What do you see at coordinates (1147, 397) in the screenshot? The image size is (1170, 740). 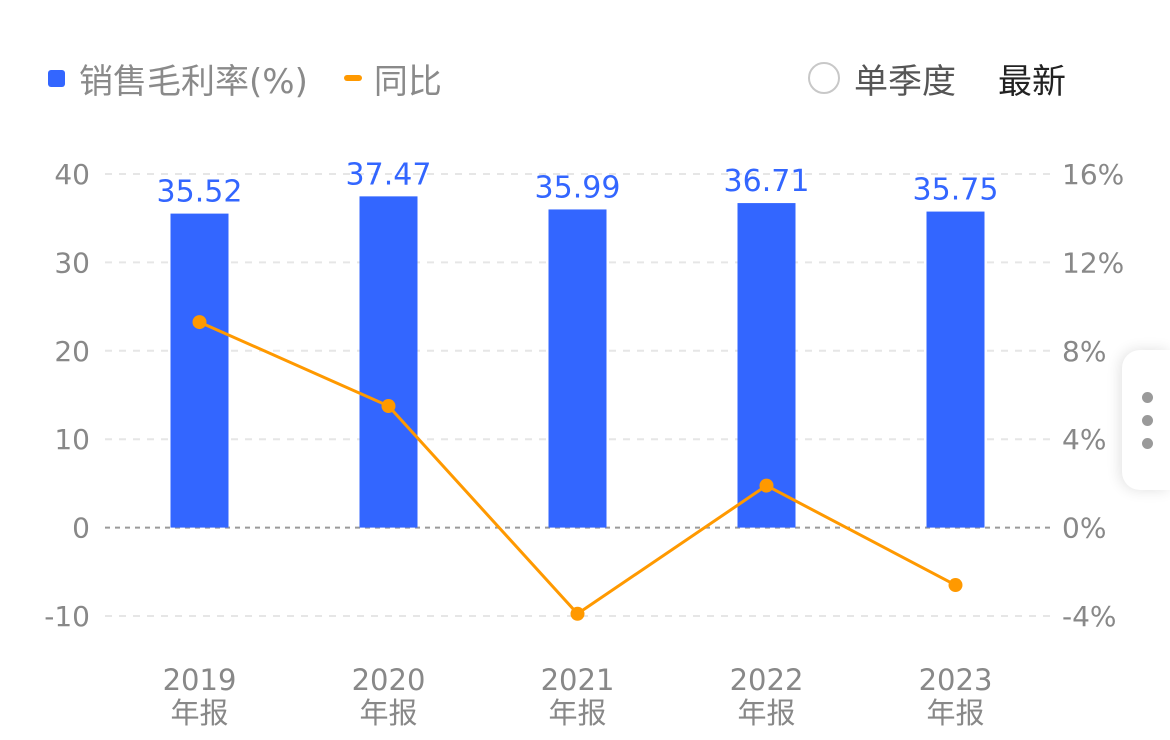 I see `more-vertical-icon` at bounding box center [1147, 397].